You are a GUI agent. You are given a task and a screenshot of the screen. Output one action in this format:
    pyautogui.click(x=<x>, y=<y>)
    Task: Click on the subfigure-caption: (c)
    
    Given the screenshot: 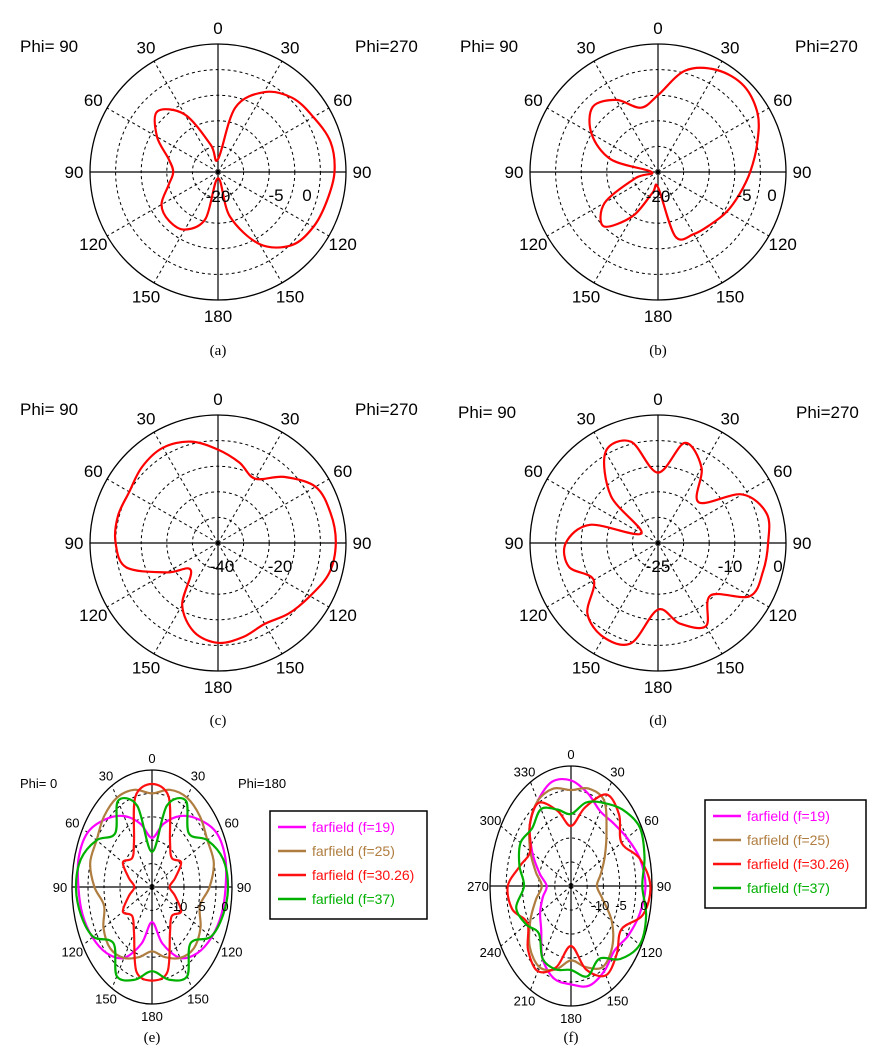 What is the action you would take?
    pyautogui.click(x=218, y=721)
    